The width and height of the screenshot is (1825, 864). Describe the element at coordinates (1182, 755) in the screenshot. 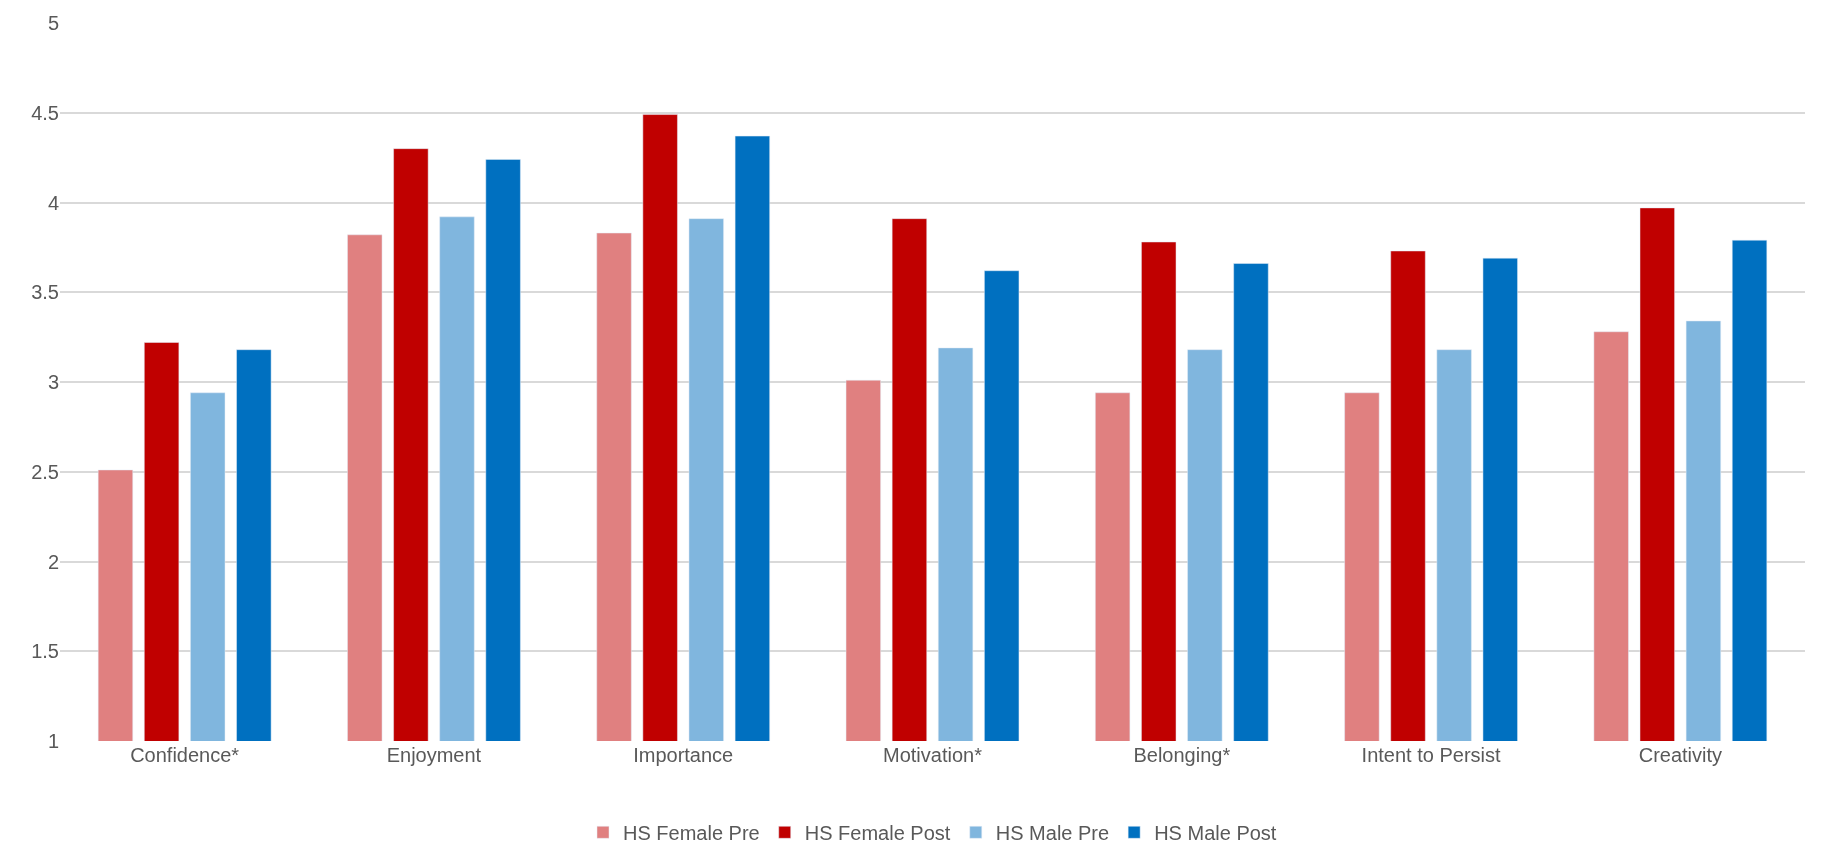

I see `x-tick-label: Belonging*` at that location.